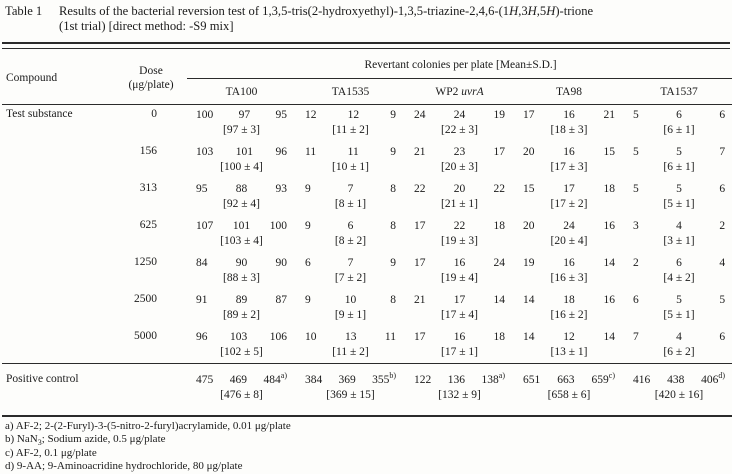 The height and width of the screenshot is (474, 732). Describe the element at coordinates (350, 300) in the screenshot. I see `plate-counts: 9 10 8` at that location.